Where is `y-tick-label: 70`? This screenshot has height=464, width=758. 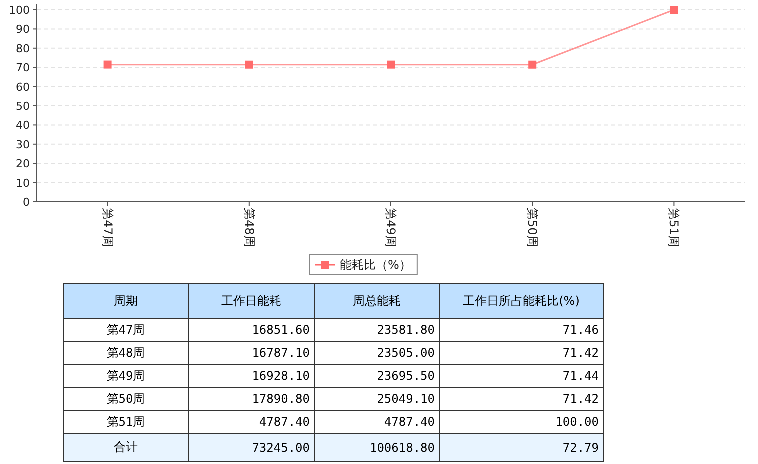
y-tick-label: 70 is located at coordinates (23, 68).